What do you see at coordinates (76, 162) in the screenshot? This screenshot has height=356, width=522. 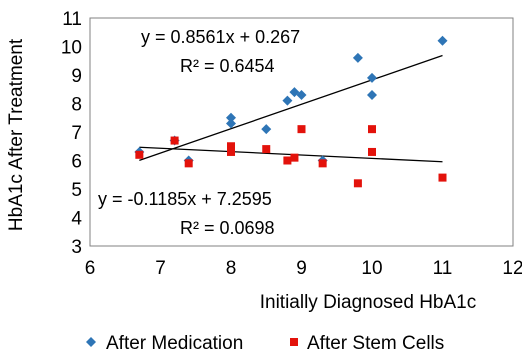 I see `y-tick-label: 6` at bounding box center [76, 162].